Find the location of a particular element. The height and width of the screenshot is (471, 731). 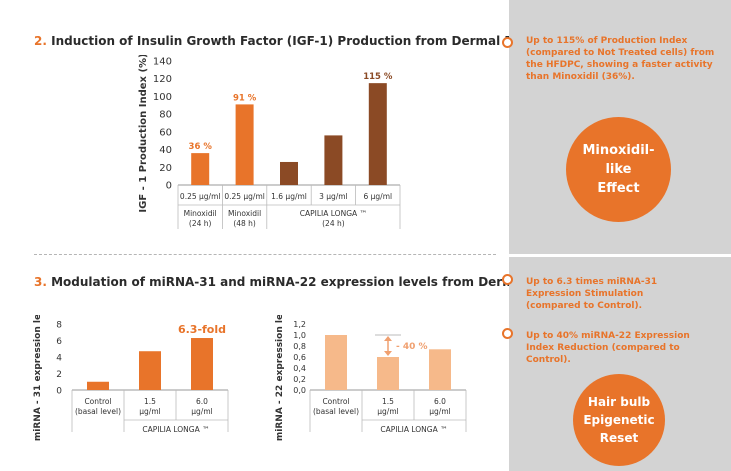

epigenetic-reset-badge: Hair bulb Epigenetic Reset is located at coordinates (619, 420).